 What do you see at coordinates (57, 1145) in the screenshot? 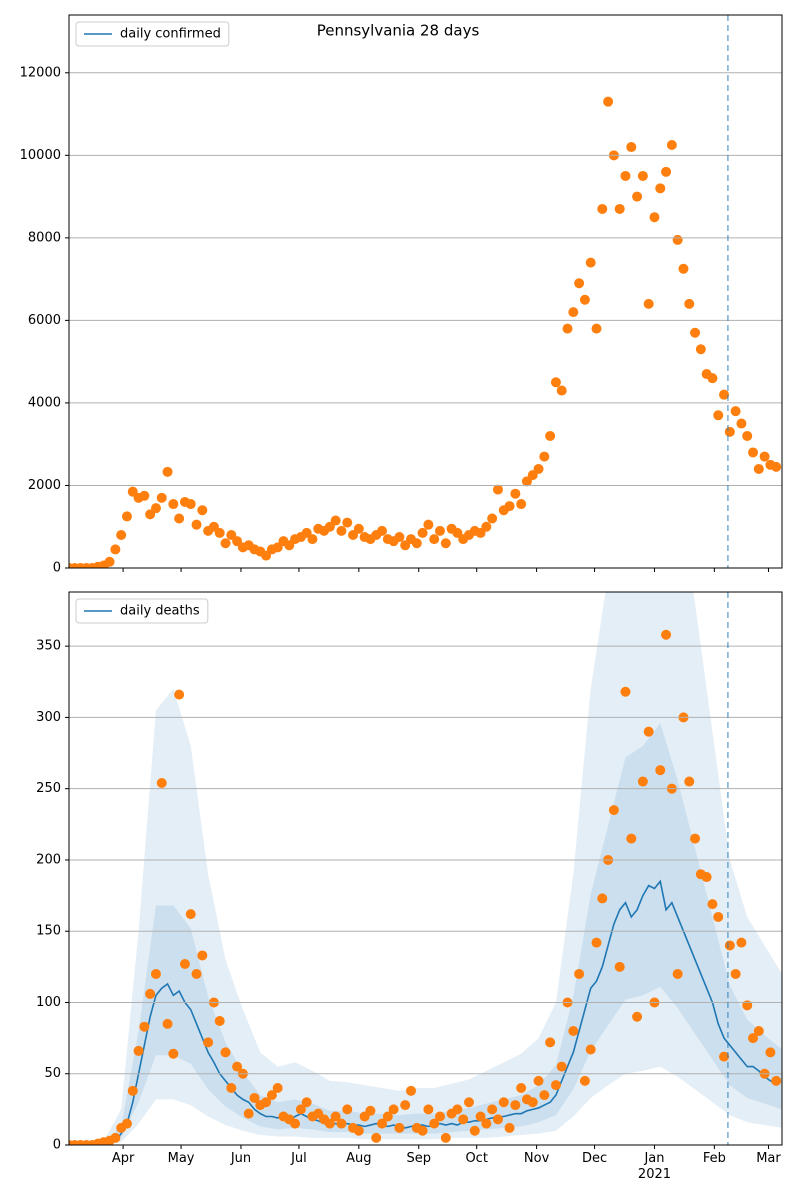
I see `y-tick-label: 0` at bounding box center [57, 1145].